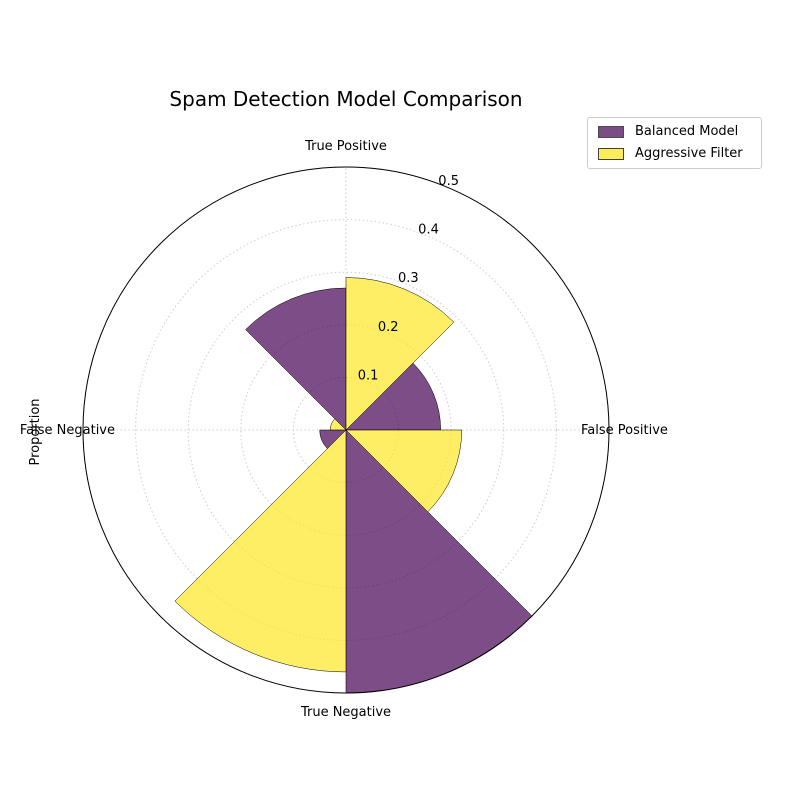  Describe the element at coordinates (338, 424) in the screenshot. I see `bar-aggressive-filter-false-negative` at that location.